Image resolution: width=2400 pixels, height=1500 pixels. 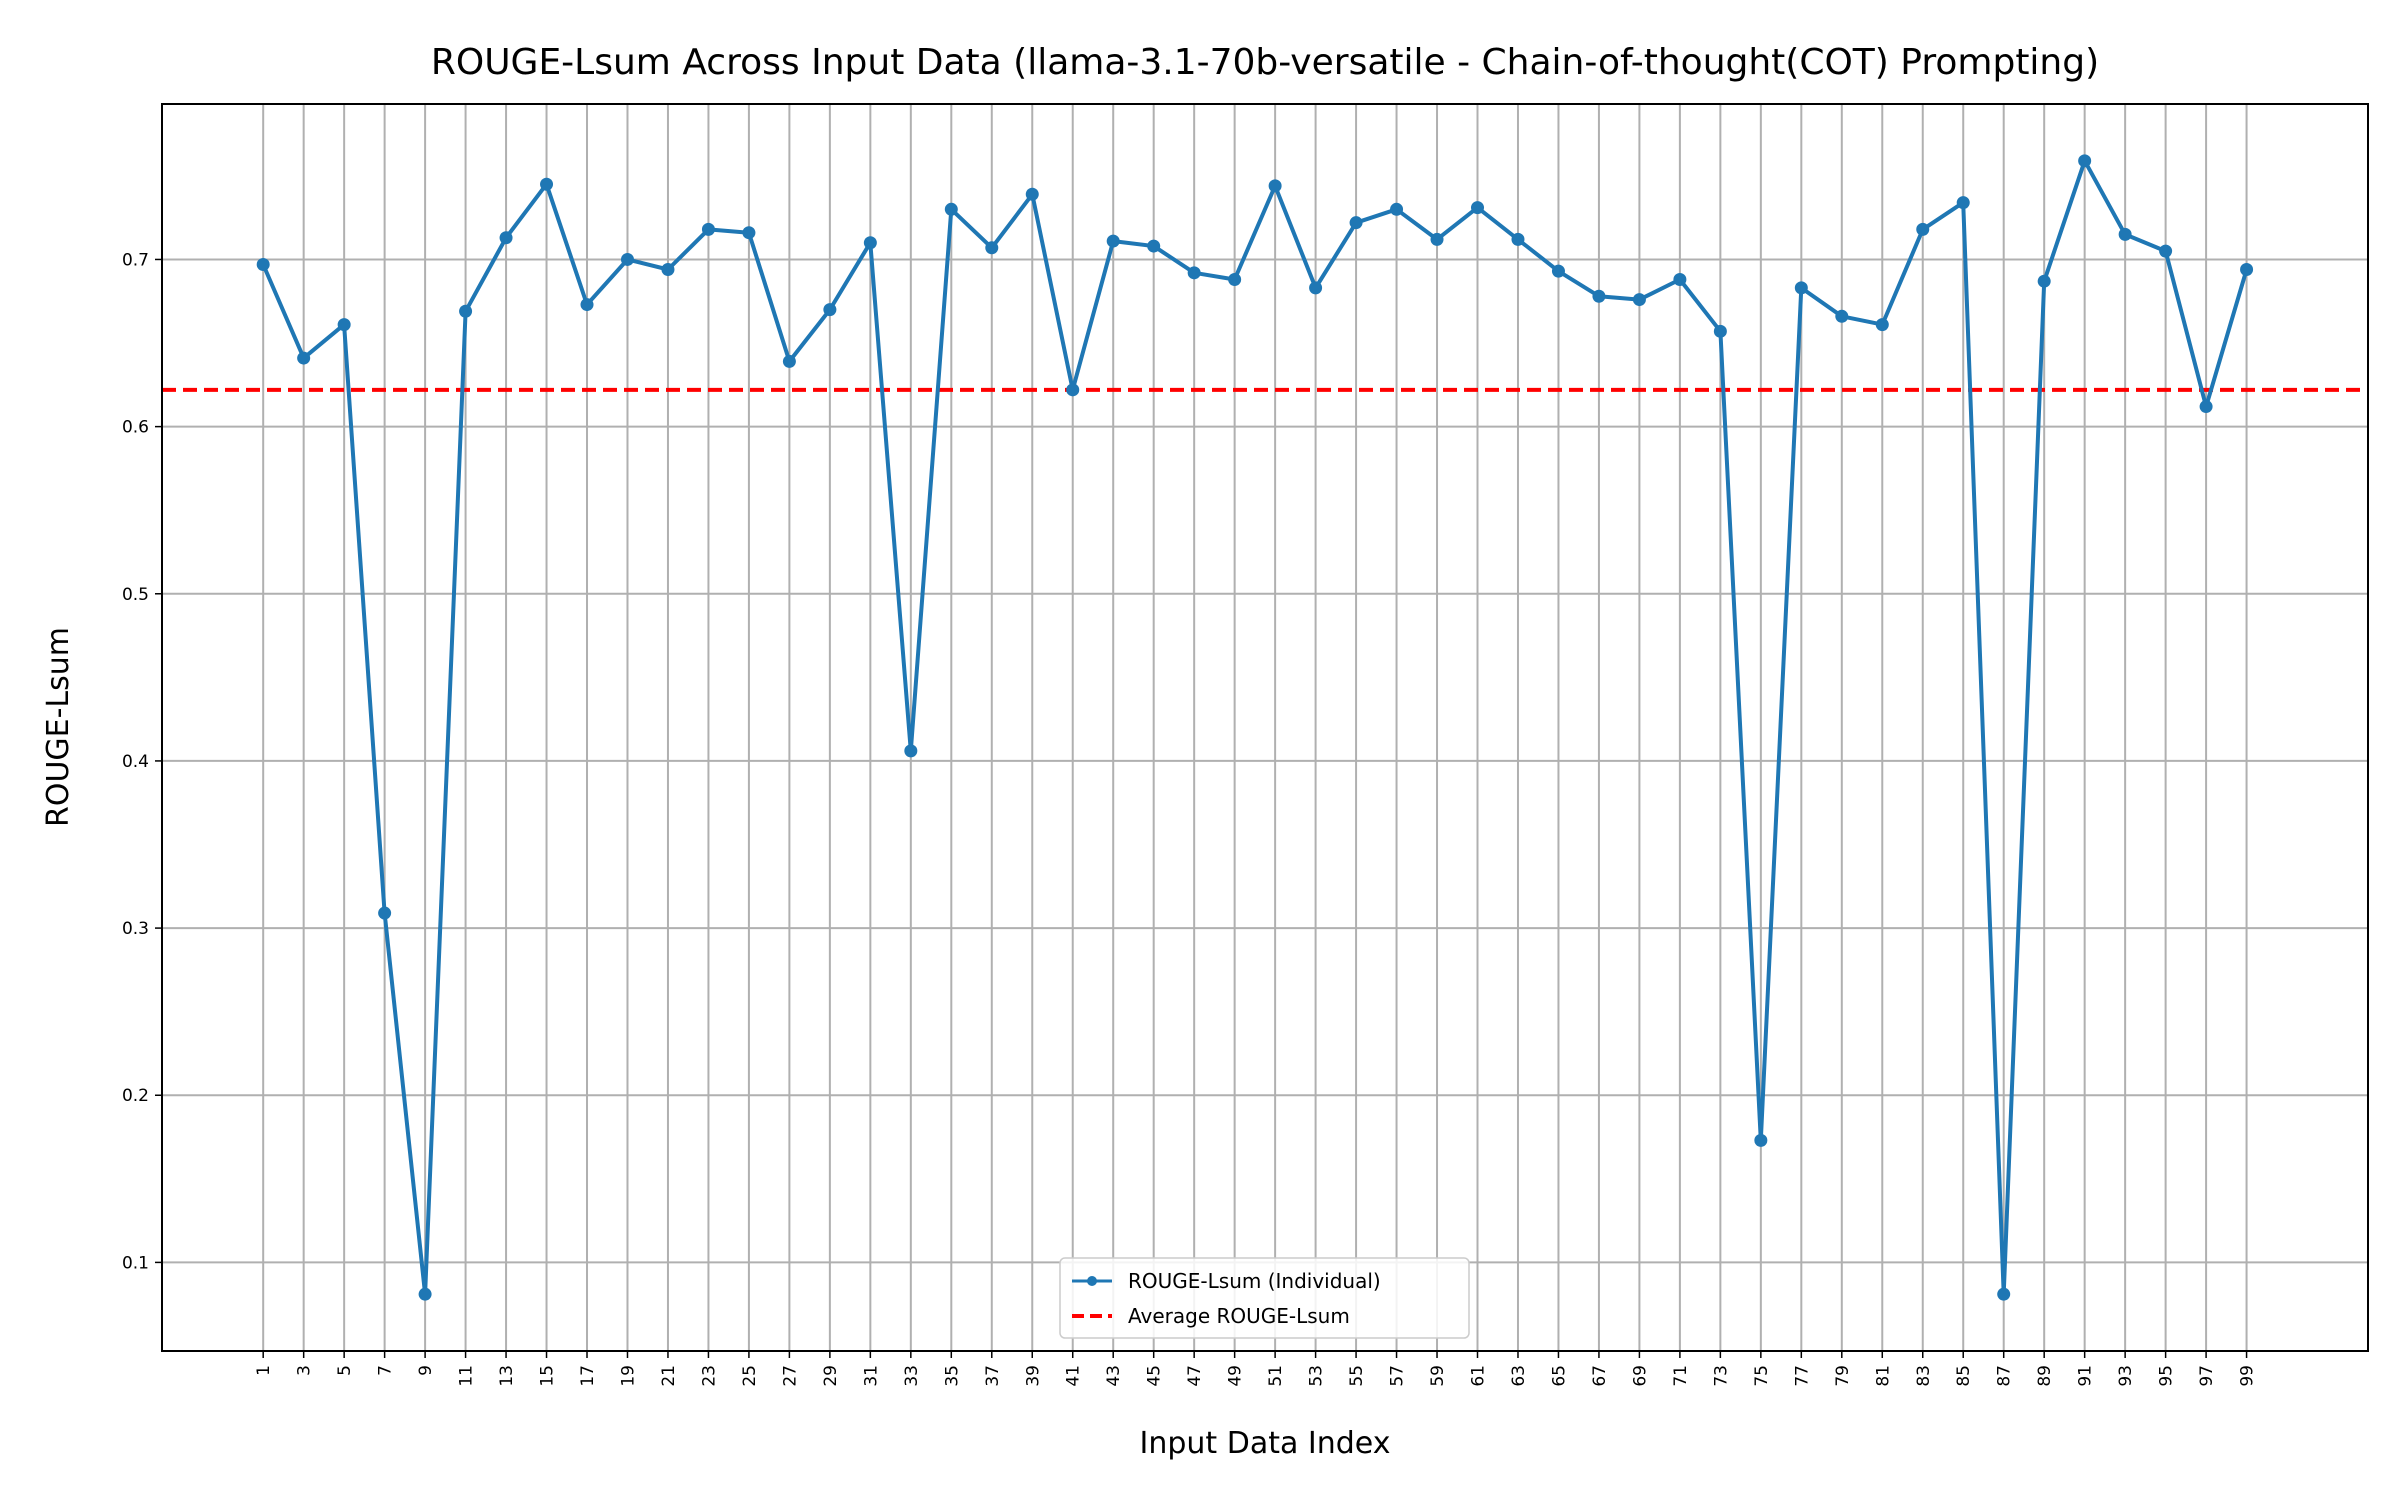 What do you see at coordinates (1195, 1376) in the screenshot?
I see `x-tick-label: 47` at bounding box center [1195, 1376].